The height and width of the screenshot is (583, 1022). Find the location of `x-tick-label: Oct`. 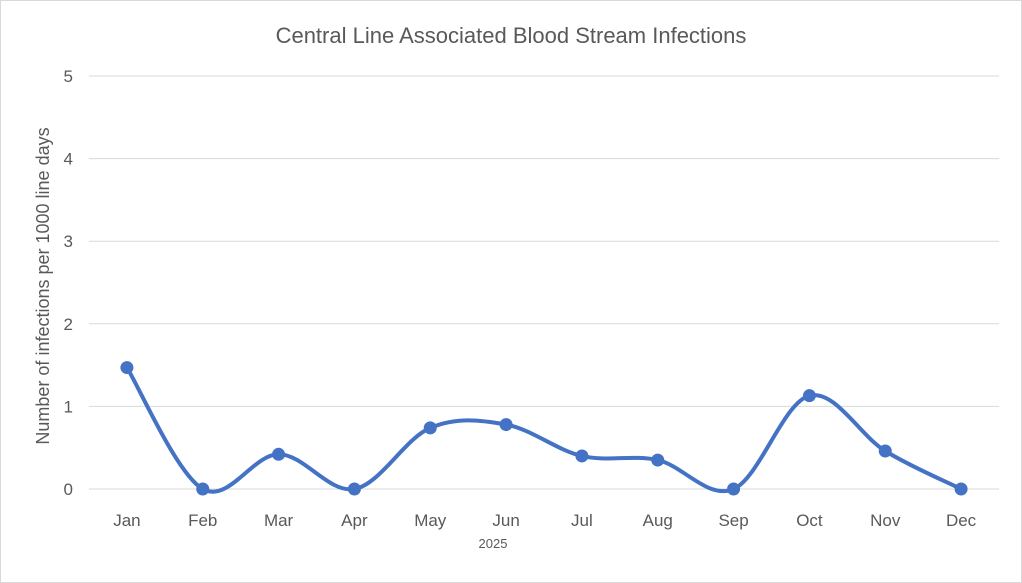

x-tick-label: Oct is located at coordinates (809, 520).